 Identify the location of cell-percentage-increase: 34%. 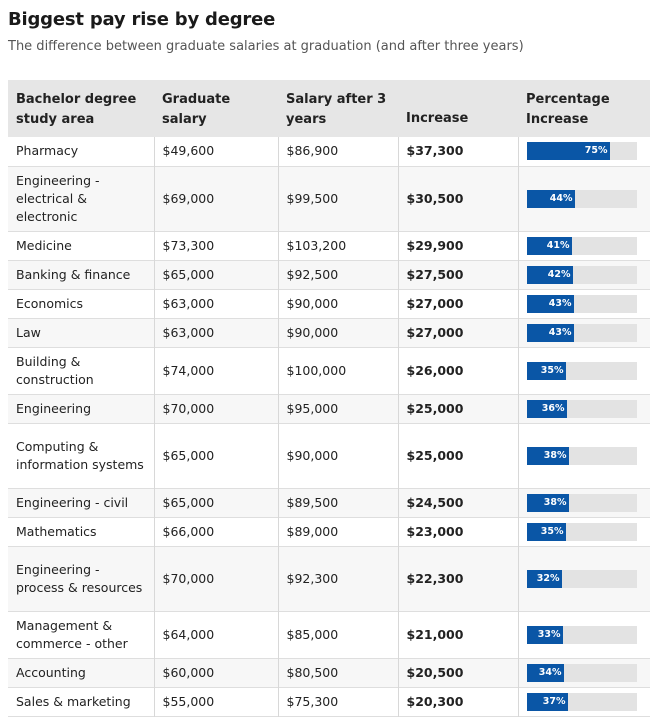
(584, 672).